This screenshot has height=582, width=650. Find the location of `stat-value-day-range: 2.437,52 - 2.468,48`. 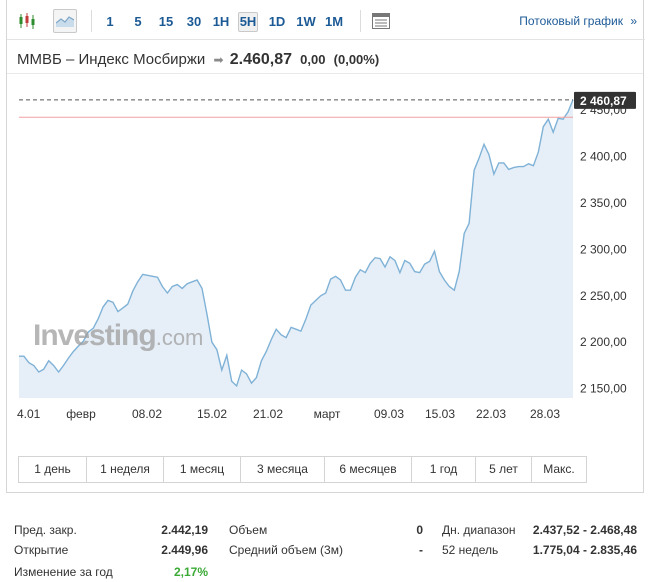

stat-value-day-range: 2.437,52 - 2.468,48 is located at coordinates (584, 530).